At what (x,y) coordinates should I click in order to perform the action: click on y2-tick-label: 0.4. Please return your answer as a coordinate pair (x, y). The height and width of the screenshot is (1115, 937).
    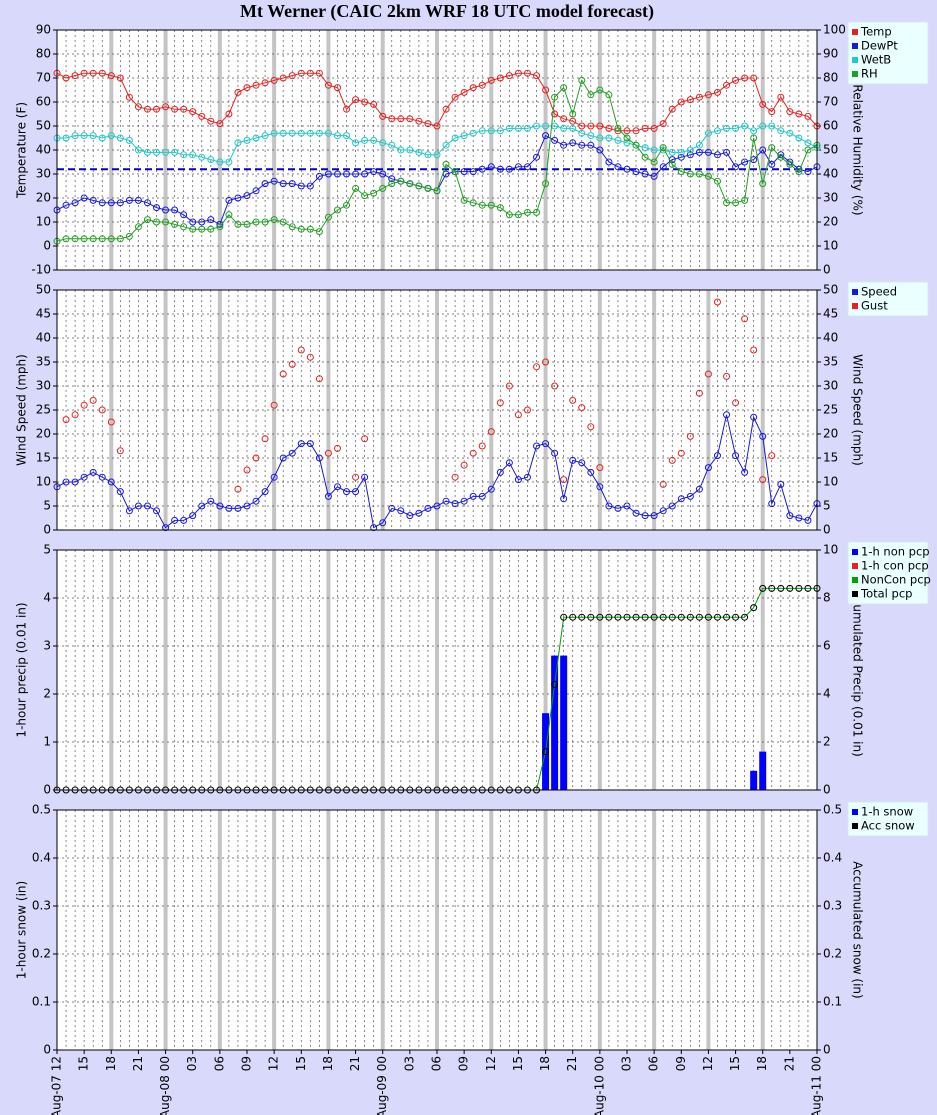
    Looking at the image, I should click on (832, 858).